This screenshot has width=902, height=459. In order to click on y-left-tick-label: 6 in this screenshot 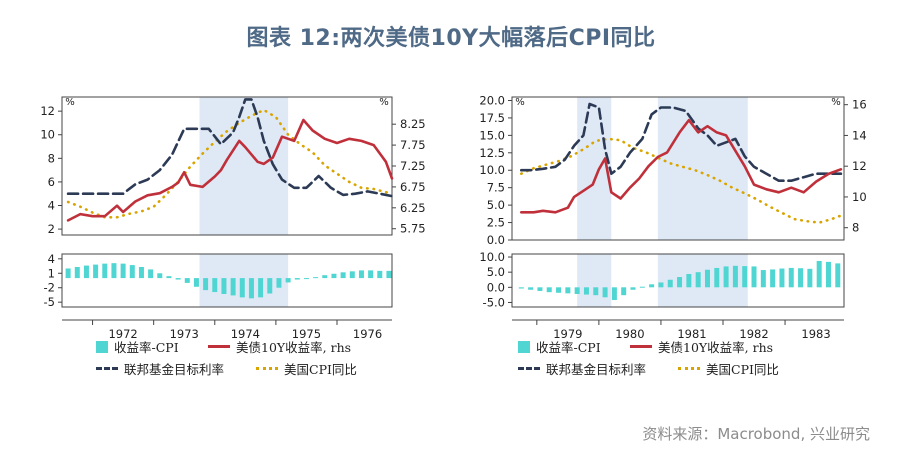, I will do `click(51, 182)`.